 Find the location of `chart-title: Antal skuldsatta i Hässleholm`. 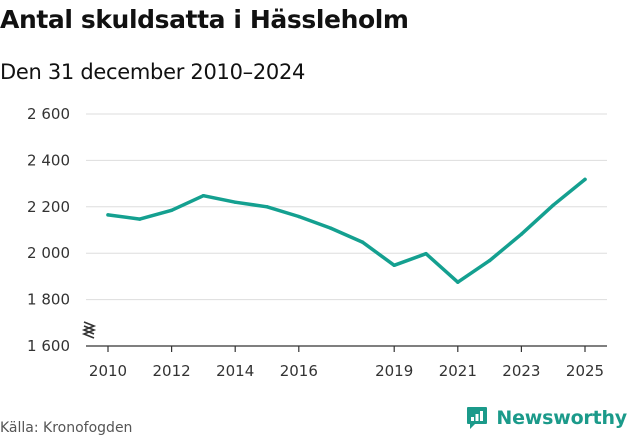

chart-title: Antal skuldsatta i Hässleholm is located at coordinates (204, 19).